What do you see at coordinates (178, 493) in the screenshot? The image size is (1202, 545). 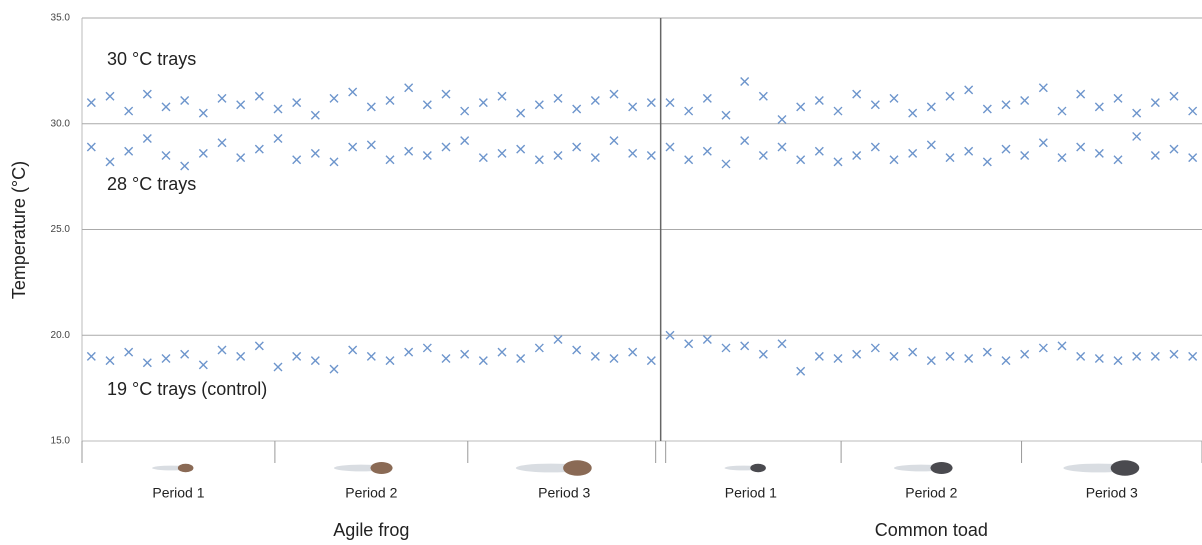 I see `period-label: Period 1` at bounding box center [178, 493].